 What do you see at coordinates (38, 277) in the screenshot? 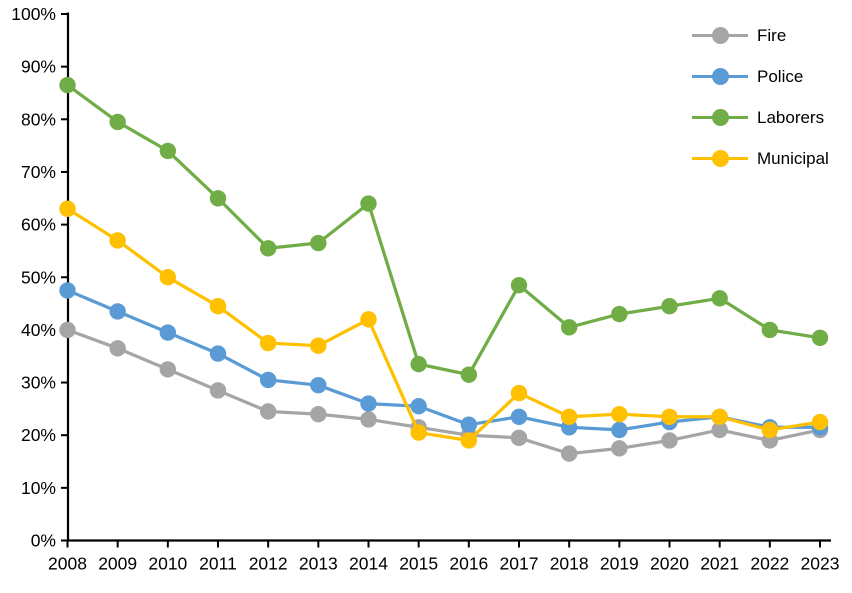
I see `y-axis-label: 50%` at bounding box center [38, 277].